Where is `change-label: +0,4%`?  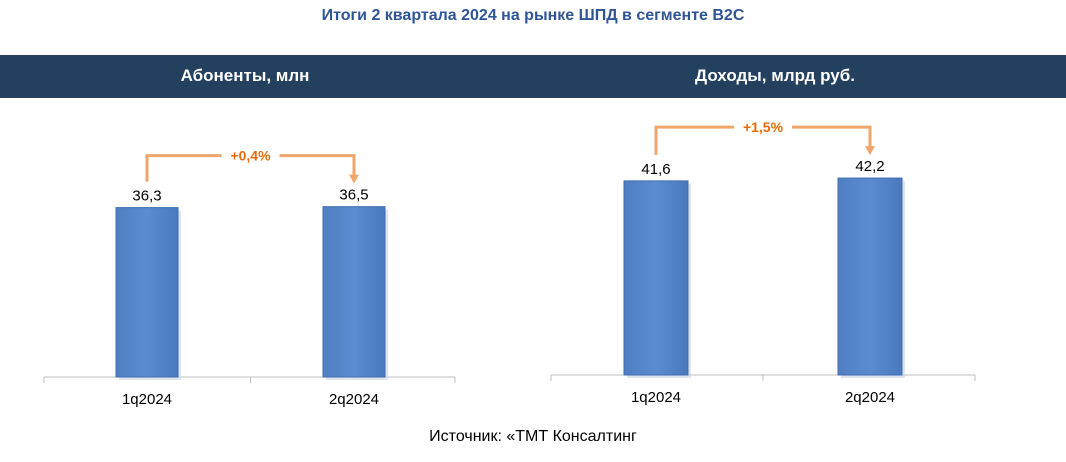 change-label: +0,4% is located at coordinates (250, 156).